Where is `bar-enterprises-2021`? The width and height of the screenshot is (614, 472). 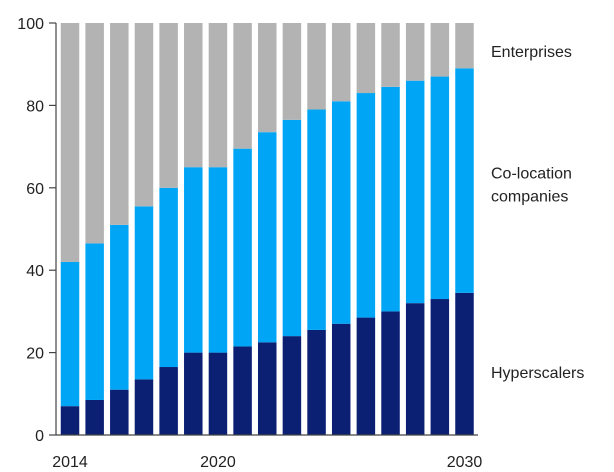
bar-enterprises-2021 is located at coordinates (242, 86).